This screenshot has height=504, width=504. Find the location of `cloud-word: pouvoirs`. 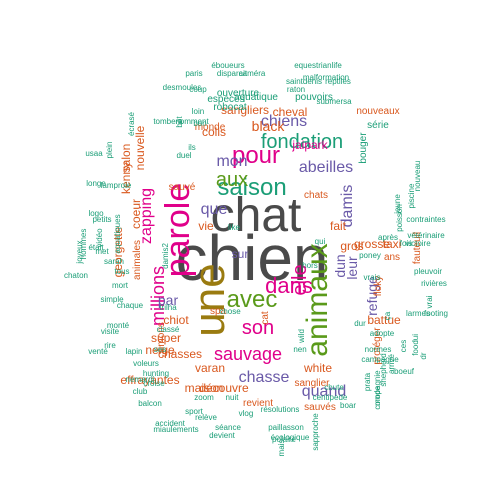

cloud-word: pouvoirs is located at coordinates (314, 97).